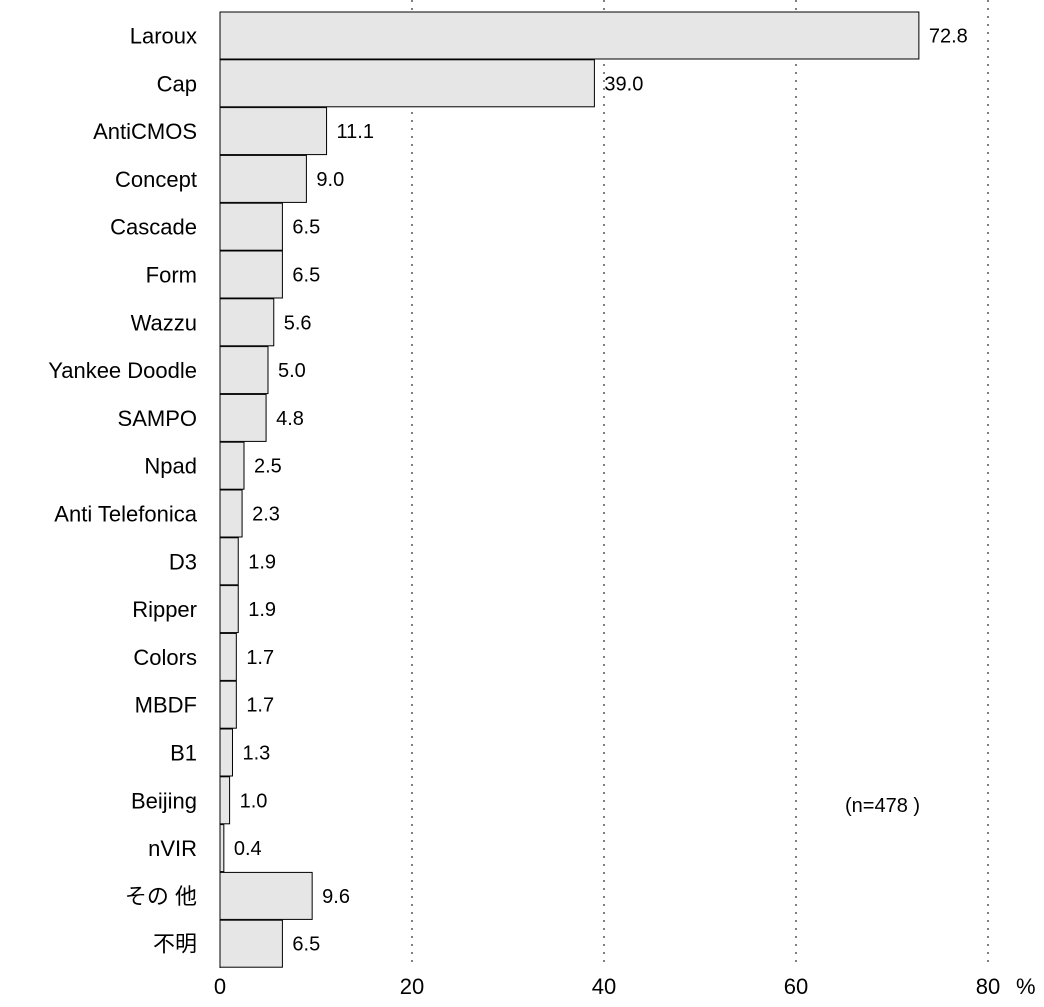  I want to click on category-label-7: Yankee Doodle, so click(122, 370).